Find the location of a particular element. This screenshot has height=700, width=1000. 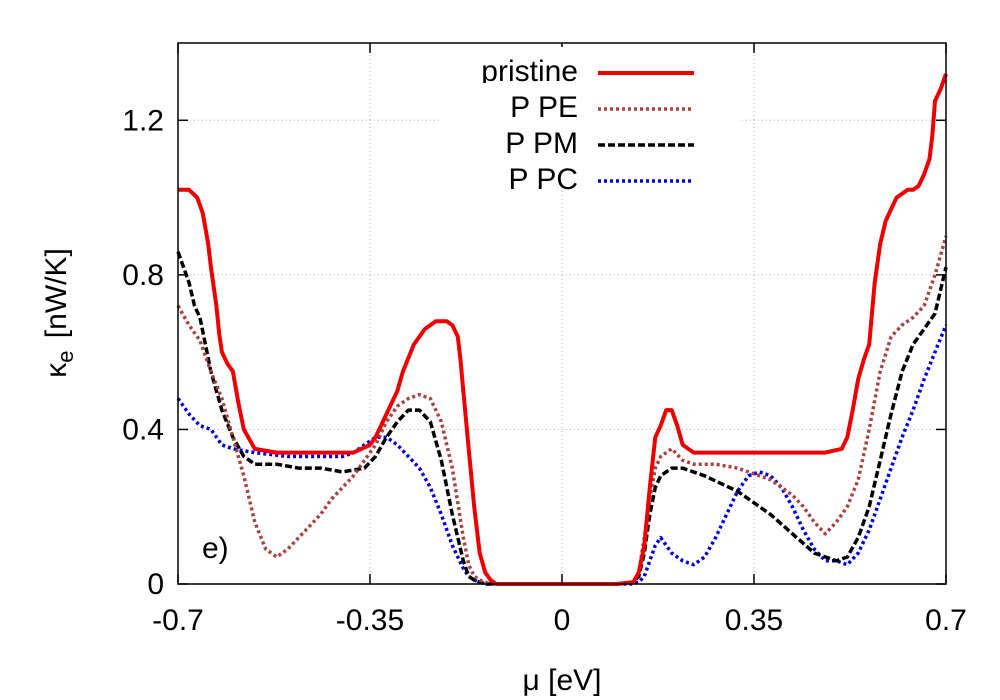

y-tick-label: 0.8 is located at coordinates (143, 275).